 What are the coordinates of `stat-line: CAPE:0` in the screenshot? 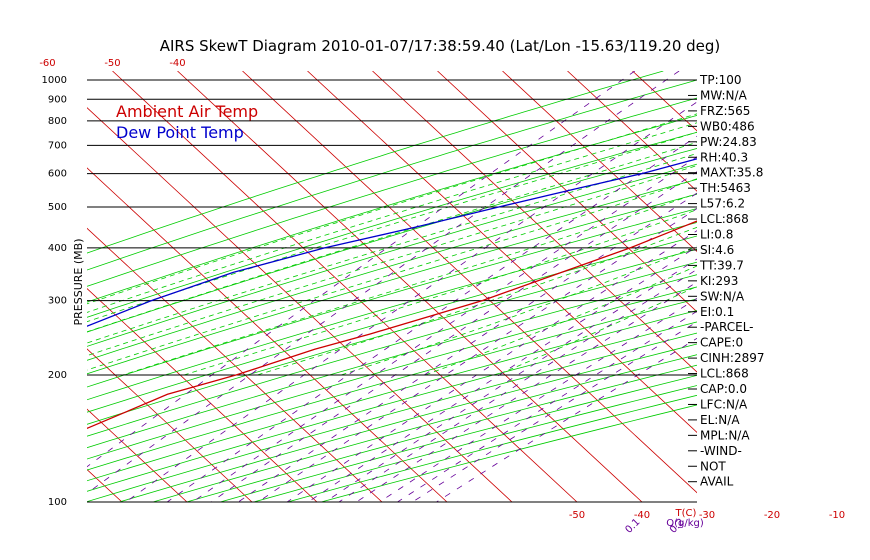 It's located at (721, 343).